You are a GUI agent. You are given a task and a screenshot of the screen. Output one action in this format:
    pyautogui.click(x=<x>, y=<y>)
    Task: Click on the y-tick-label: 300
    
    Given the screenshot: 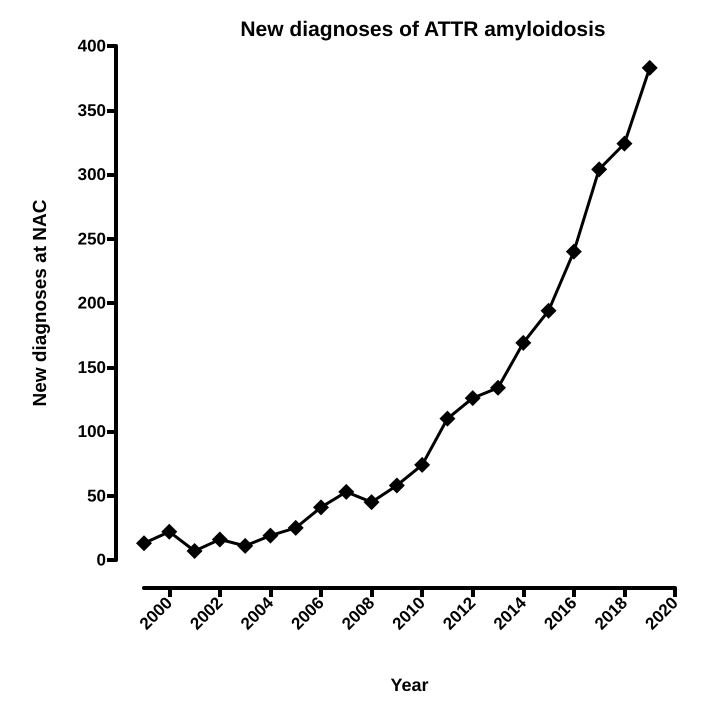 What is the action you would take?
    pyautogui.click(x=92, y=174)
    